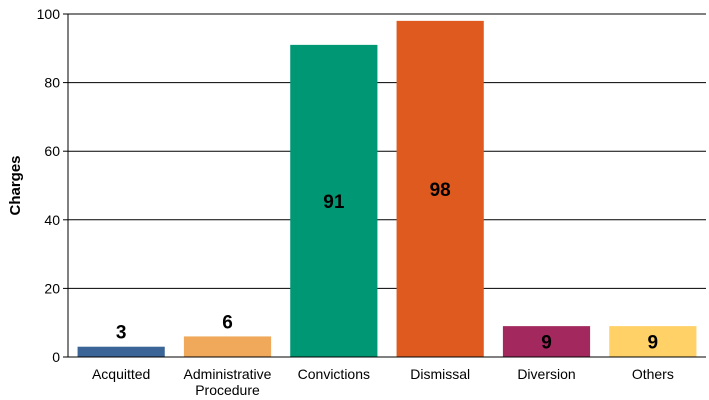 The image size is (709, 400). What do you see at coordinates (15, 185) in the screenshot?
I see `y-axis-title: Charges` at bounding box center [15, 185].